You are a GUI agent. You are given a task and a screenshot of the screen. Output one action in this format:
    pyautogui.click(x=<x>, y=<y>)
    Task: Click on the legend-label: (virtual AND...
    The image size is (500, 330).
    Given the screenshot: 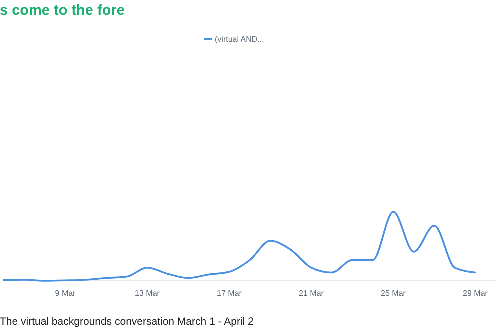 What is the action you would take?
    pyautogui.click(x=239, y=39)
    